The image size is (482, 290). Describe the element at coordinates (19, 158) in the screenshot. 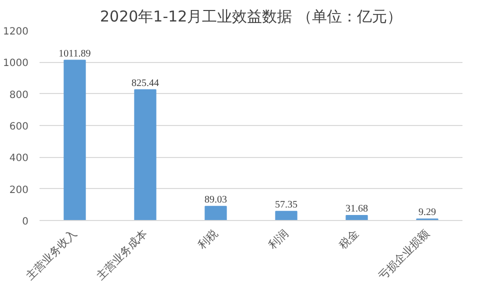

I see `y-tick-label: 400` at that location.